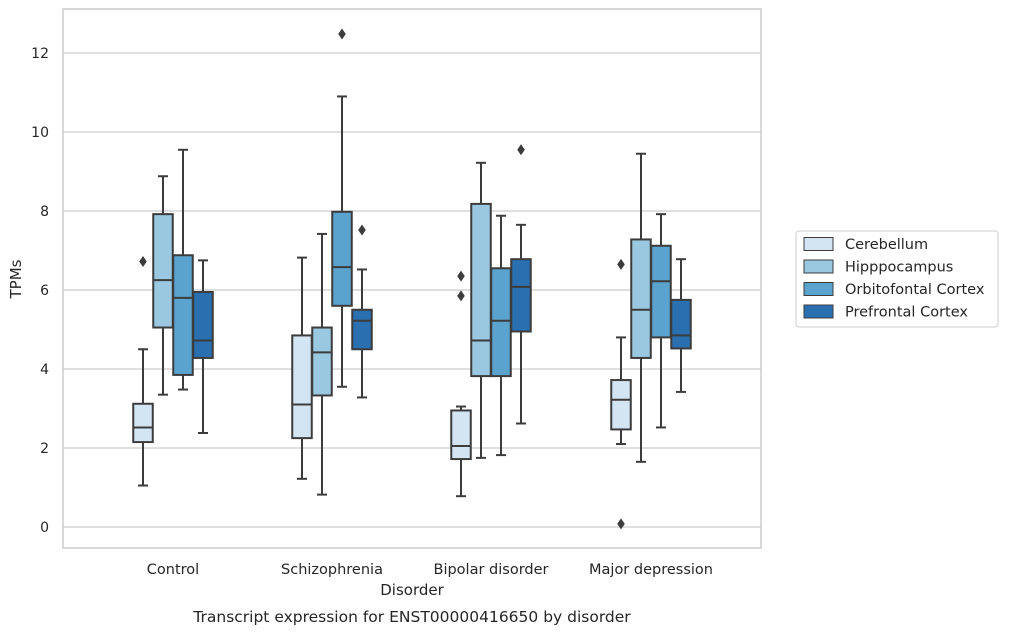  Describe the element at coordinates (412, 590) in the screenshot. I see `x-axis-label: Disorder` at that location.